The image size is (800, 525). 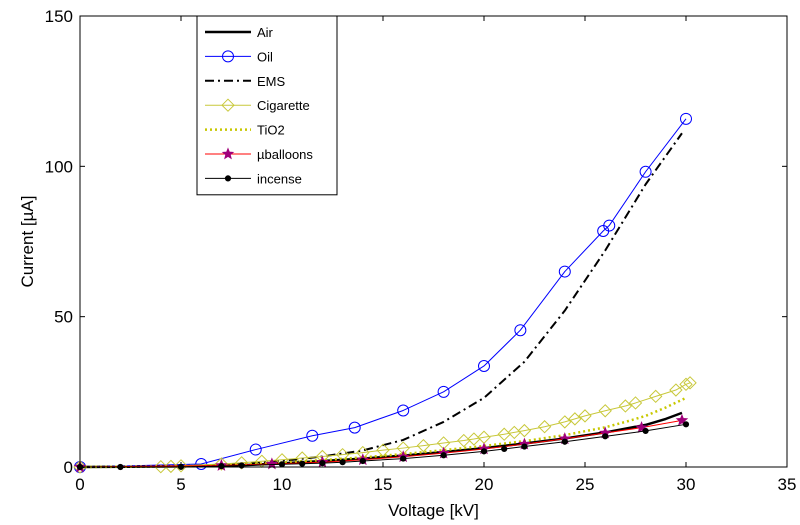 What do you see at coordinates (228, 153) in the screenshot?
I see `legend-marker-balloons` at bounding box center [228, 153].